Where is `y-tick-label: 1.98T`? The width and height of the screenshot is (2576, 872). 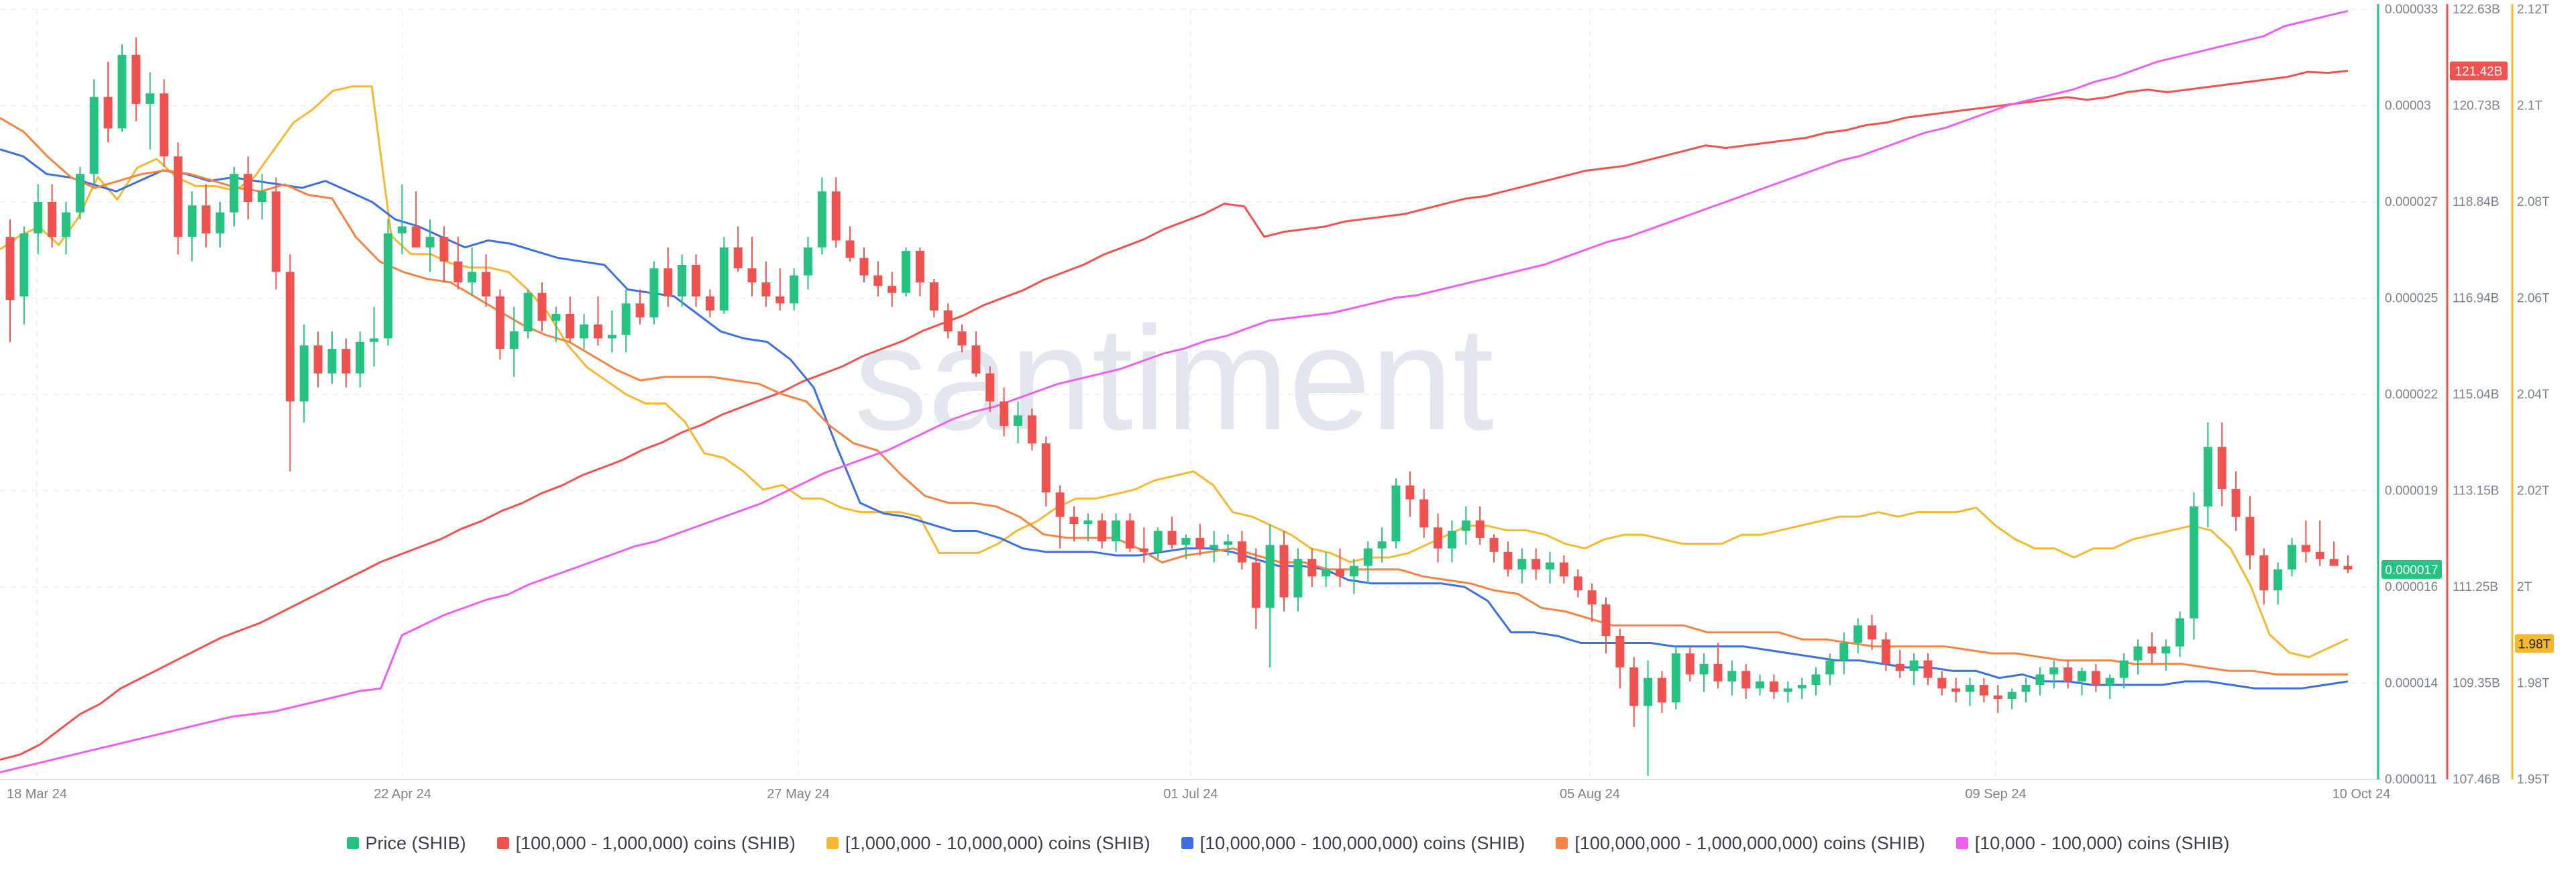
y-tick-label: 1.98T is located at coordinates (2533, 684).